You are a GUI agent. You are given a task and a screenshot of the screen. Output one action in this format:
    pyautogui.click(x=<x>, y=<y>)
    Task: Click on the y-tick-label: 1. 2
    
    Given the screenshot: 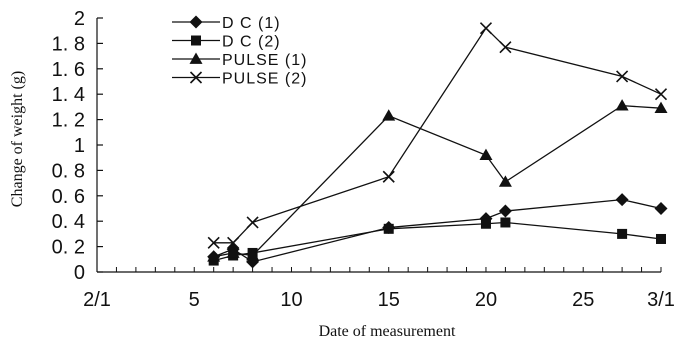 What is the action you would take?
    pyautogui.click(x=68, y=121)
    